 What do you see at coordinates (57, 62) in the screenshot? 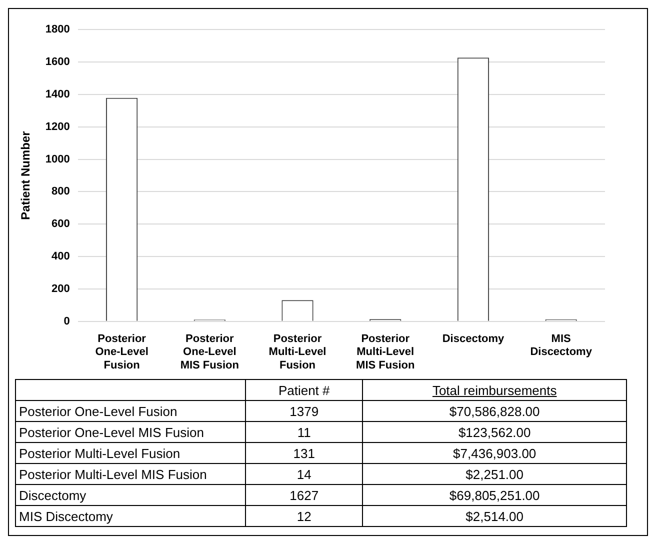
I see `y-tick-label: 1600` at bounding box center [57, 62].